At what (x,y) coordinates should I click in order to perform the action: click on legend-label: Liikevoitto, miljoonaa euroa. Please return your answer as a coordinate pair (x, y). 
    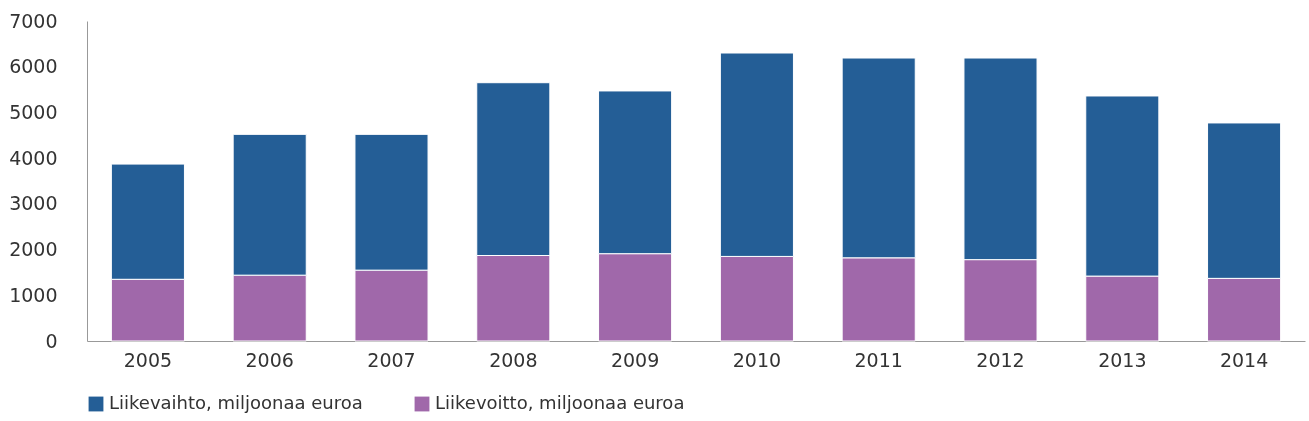
    Looking at the image, I should click on (560, 402).